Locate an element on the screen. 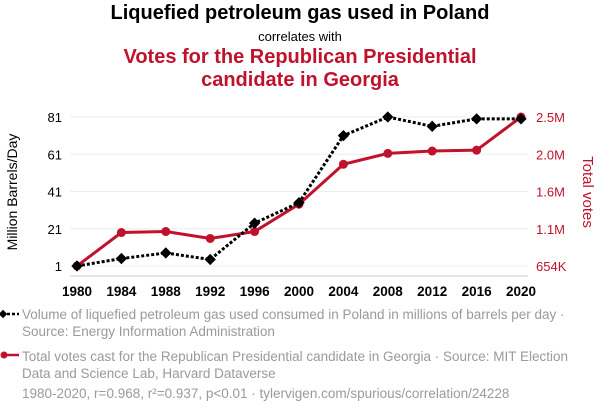 The width and height of the screenshot is (600, 414). y2-tick-label: 1.6M is located at coordinates (550, 192).